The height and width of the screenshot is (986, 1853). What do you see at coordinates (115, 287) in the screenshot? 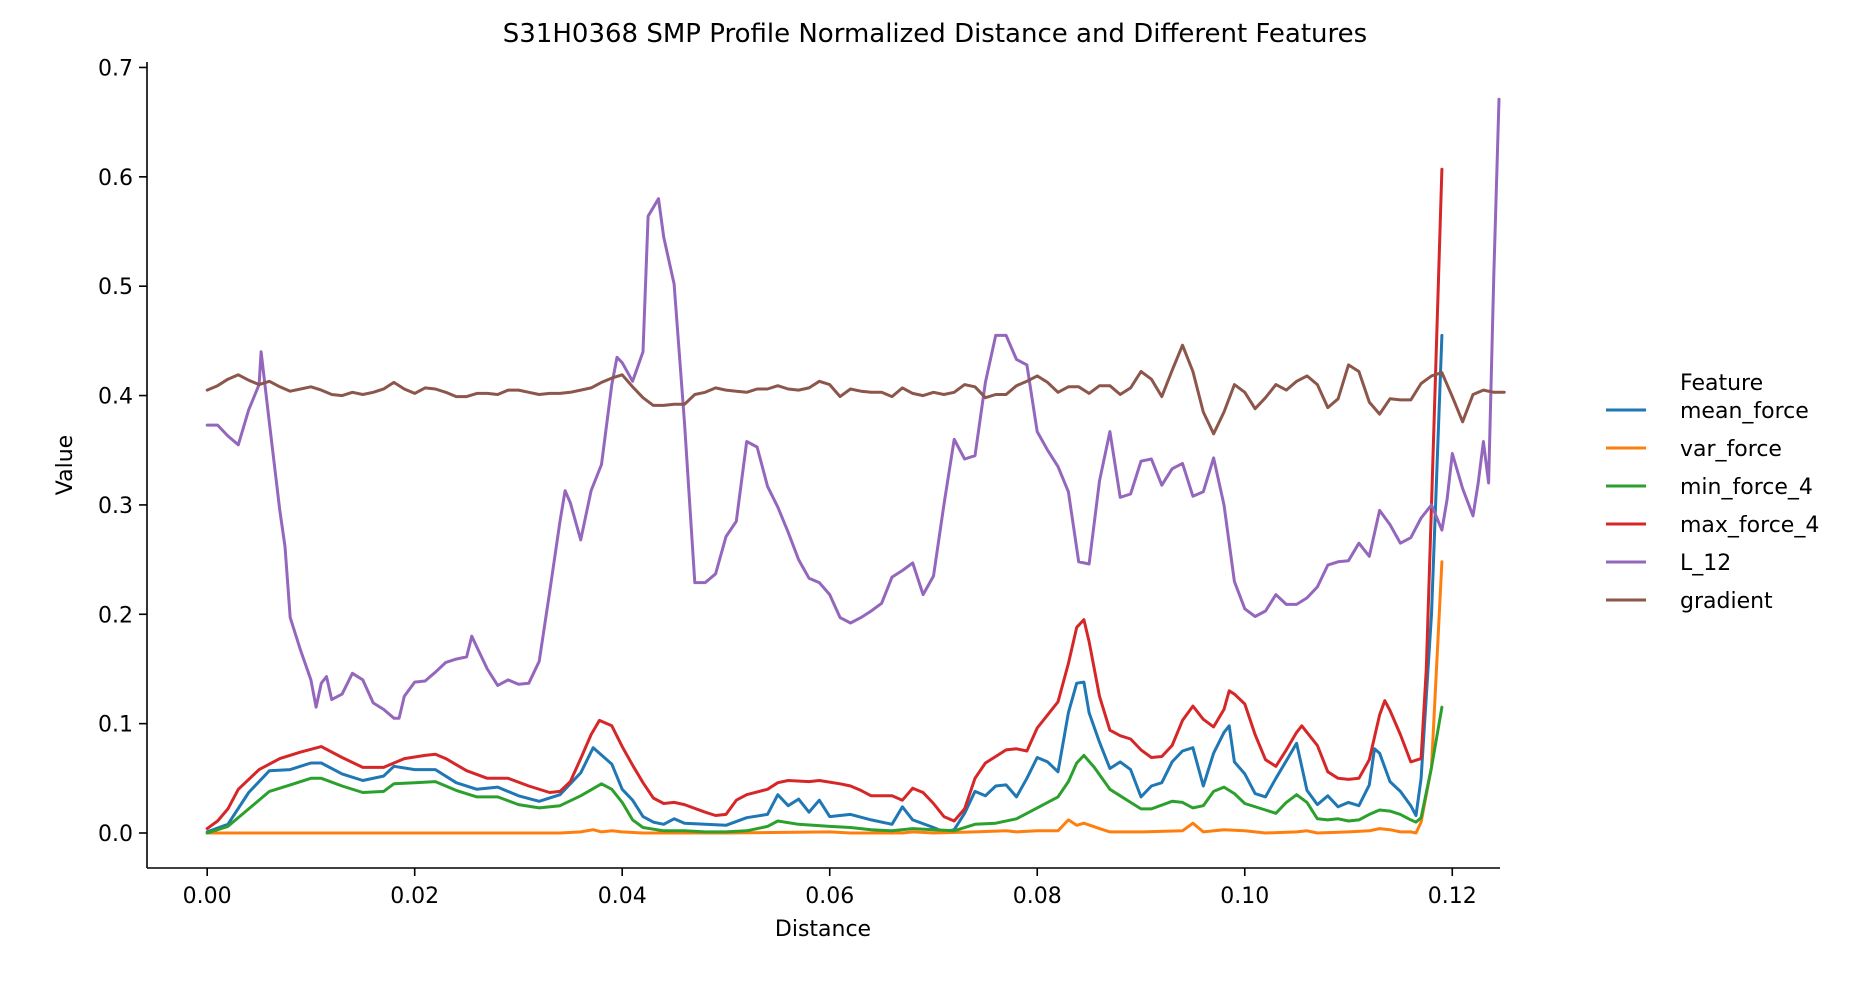
I see `y-tick-label: 0.5` at bounding box center [115, 287].